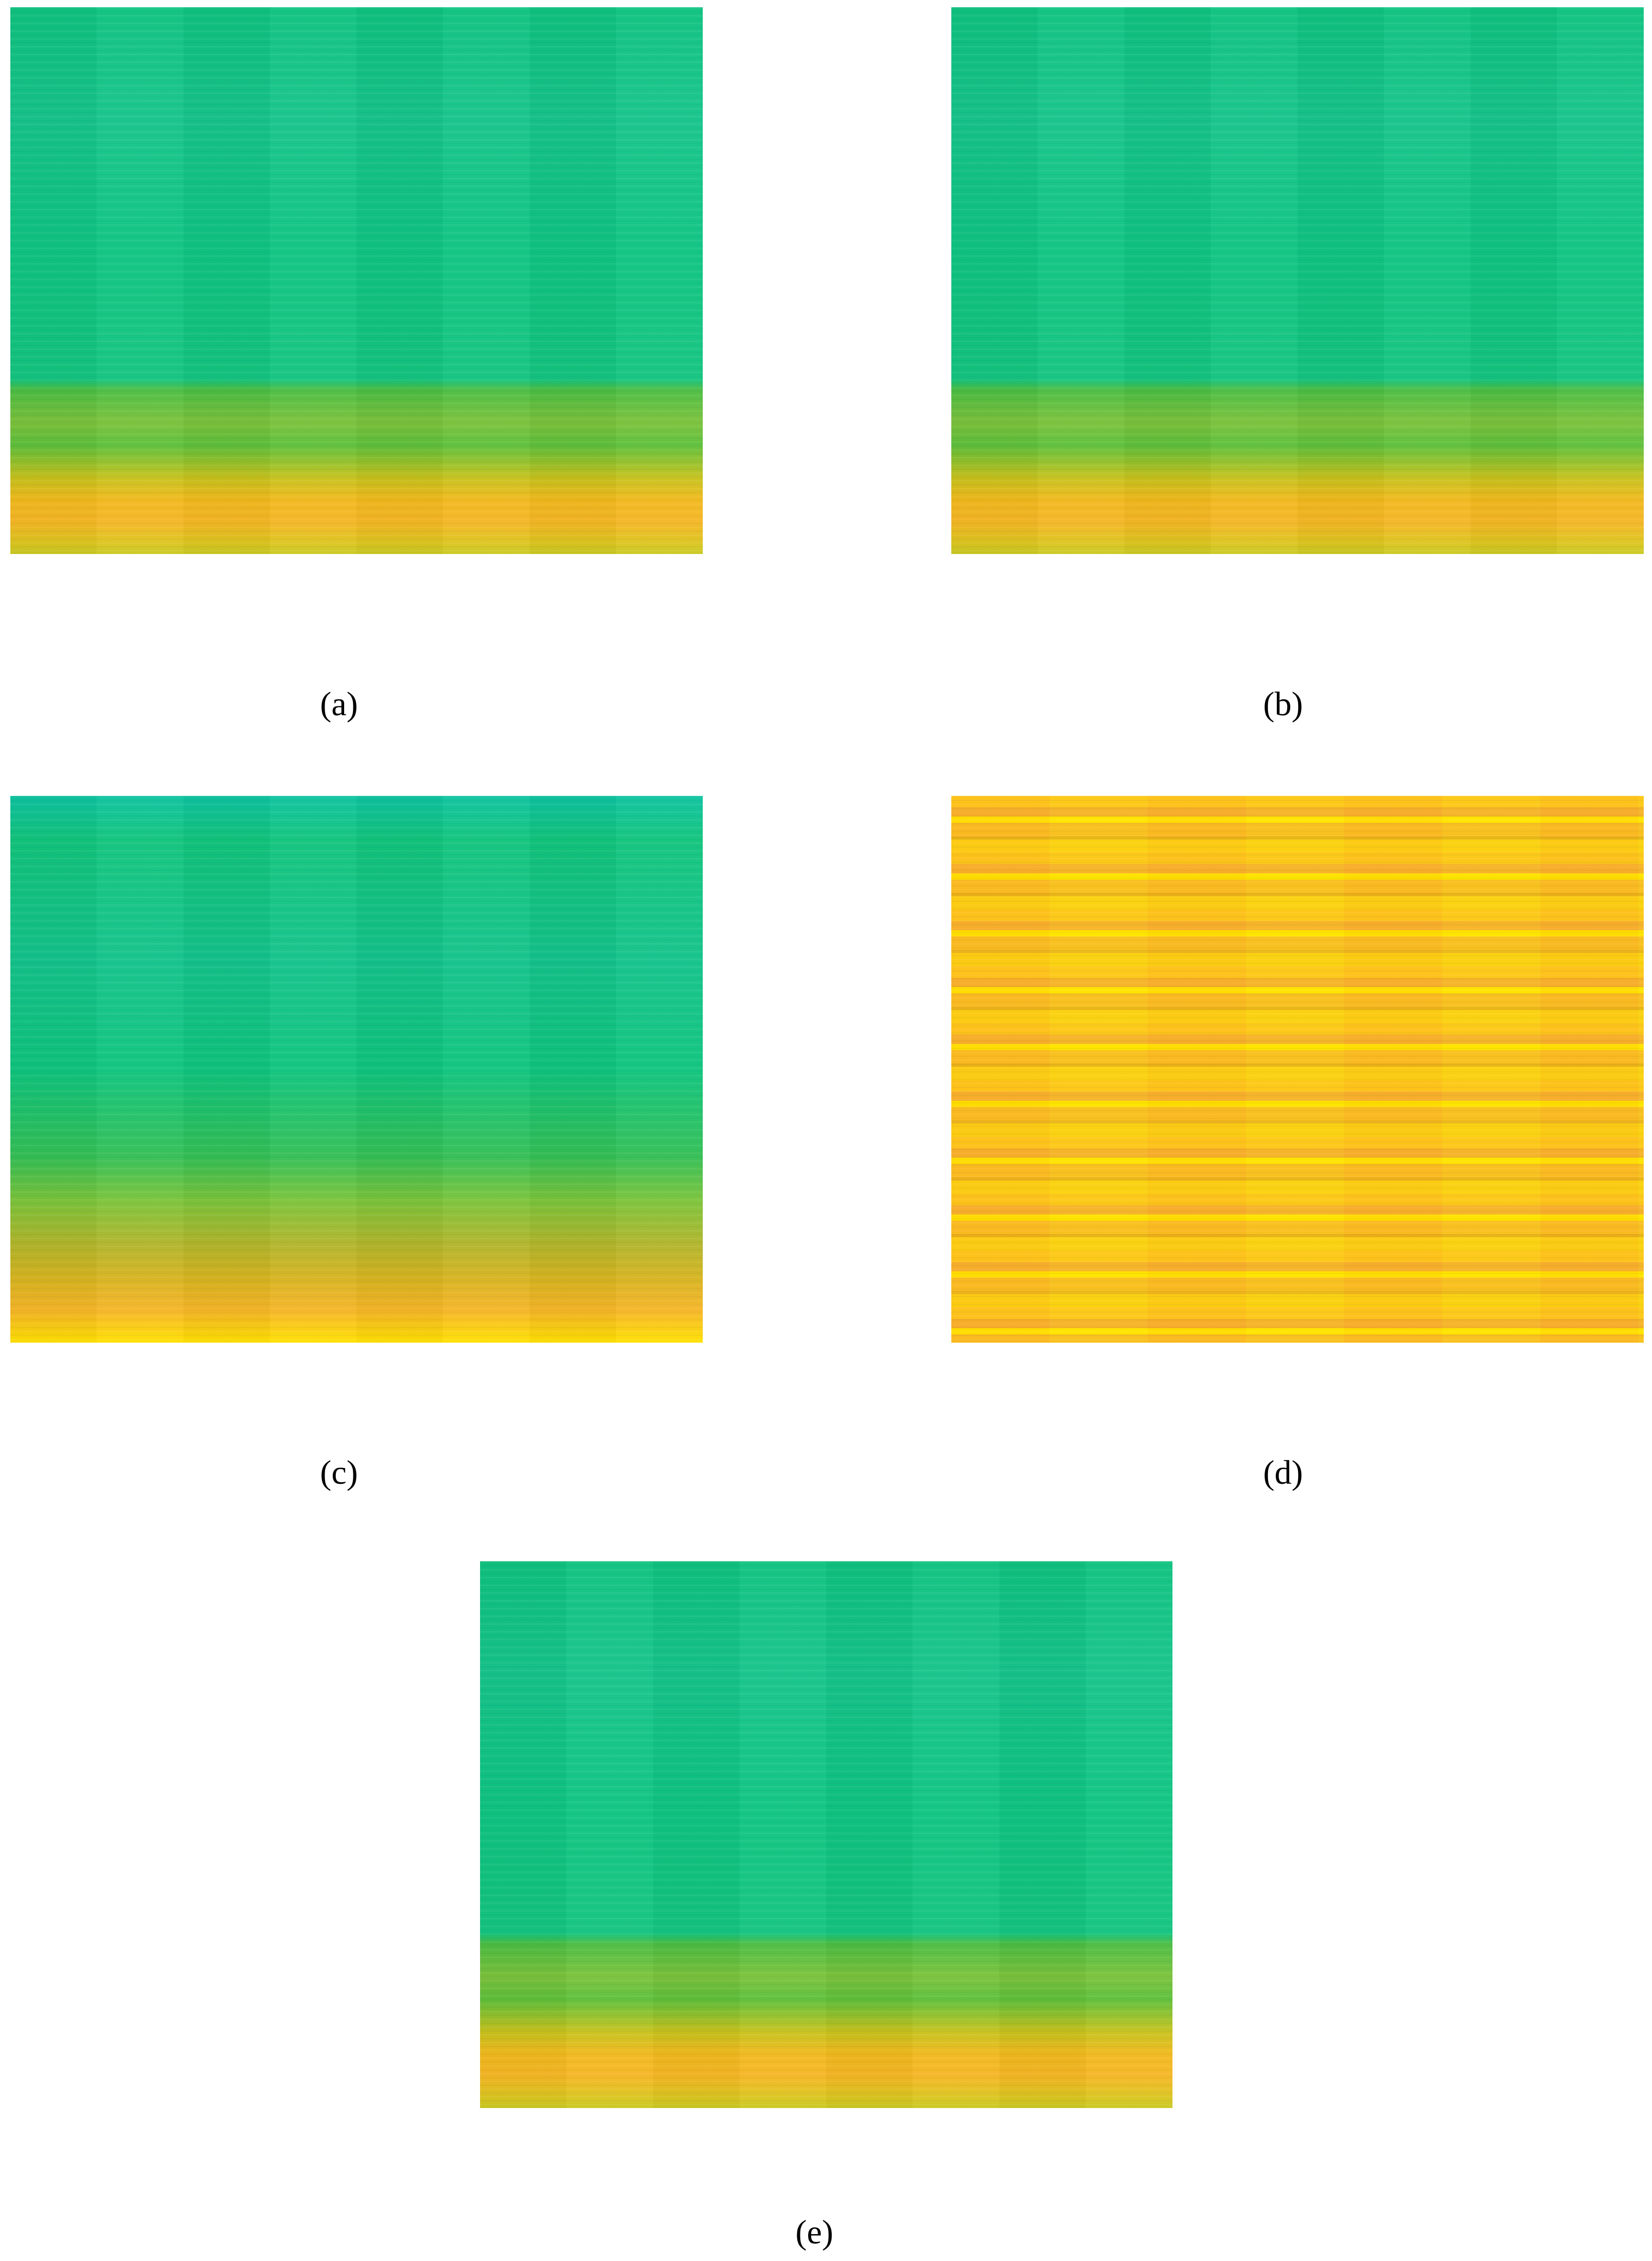 The height and width of the screenshot is (2261, 1652). I want to click on panel-label: (c), so click(339, 1472).